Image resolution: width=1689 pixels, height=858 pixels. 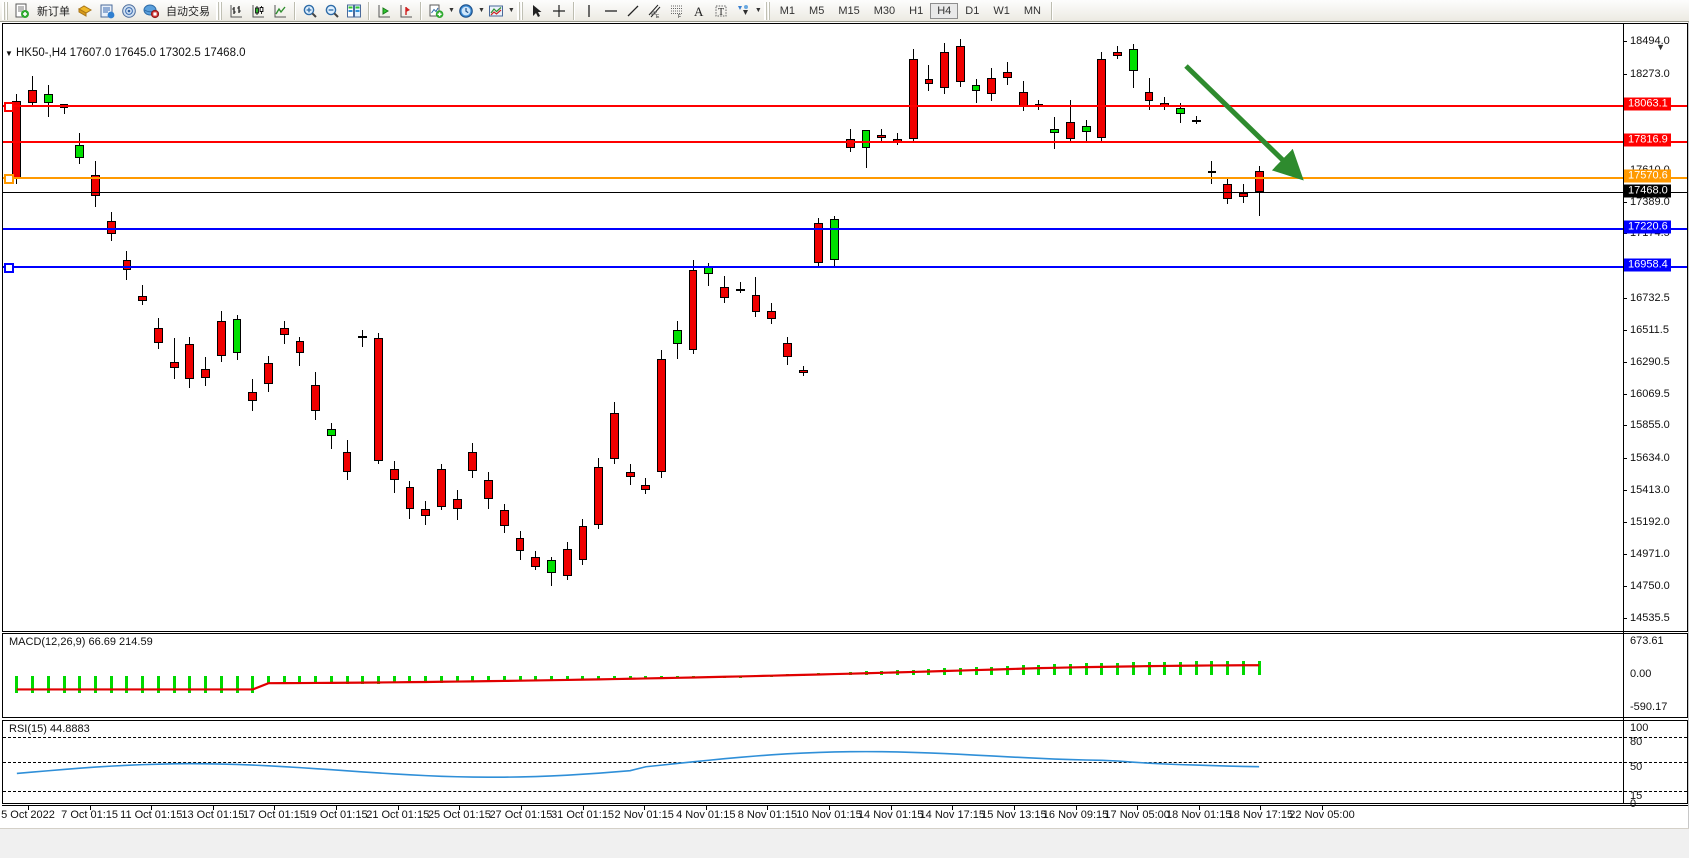 I want to click on price-tag-support-2: 16958.4, so click(x=1647, y=265).